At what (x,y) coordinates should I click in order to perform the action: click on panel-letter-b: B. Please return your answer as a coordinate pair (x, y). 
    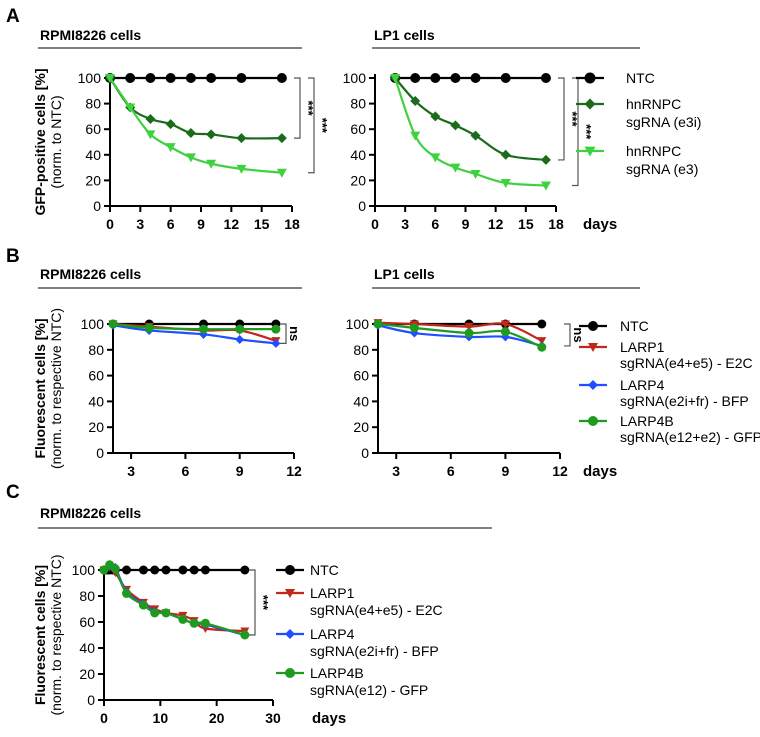
    Looking at the image, I should click on (13, 256).